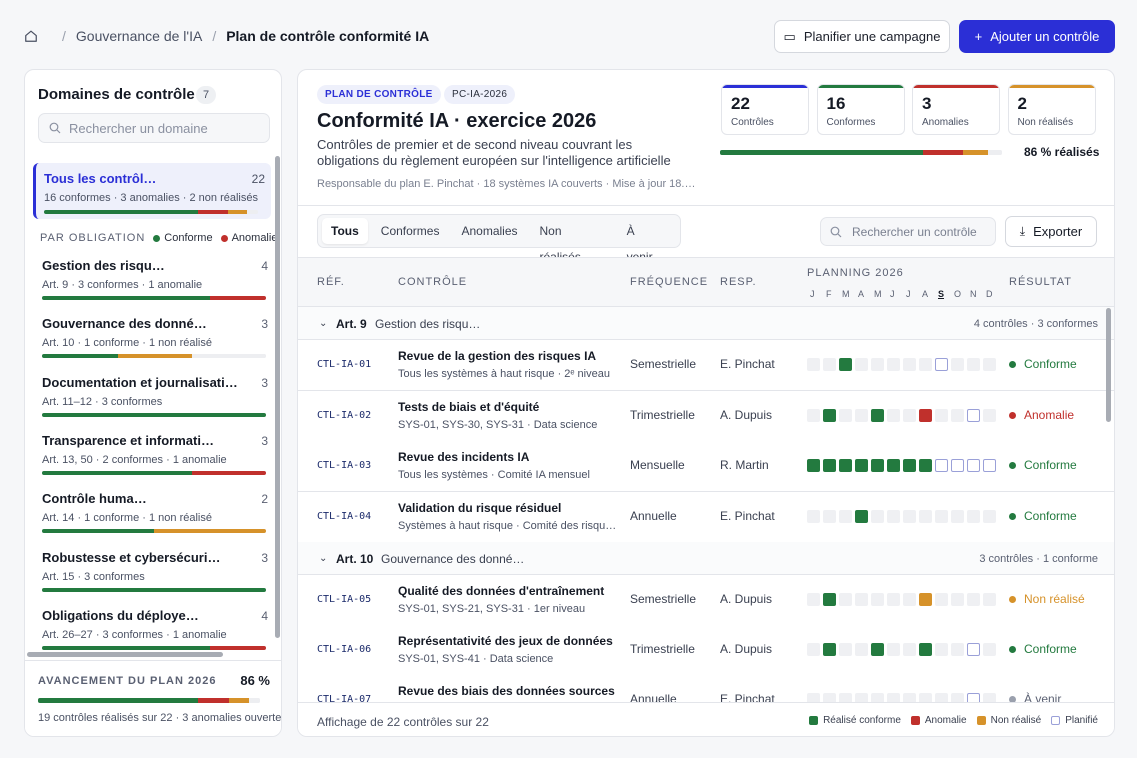  I want to click on control-name: Tests de biais et d'équité, so click(469, 407).